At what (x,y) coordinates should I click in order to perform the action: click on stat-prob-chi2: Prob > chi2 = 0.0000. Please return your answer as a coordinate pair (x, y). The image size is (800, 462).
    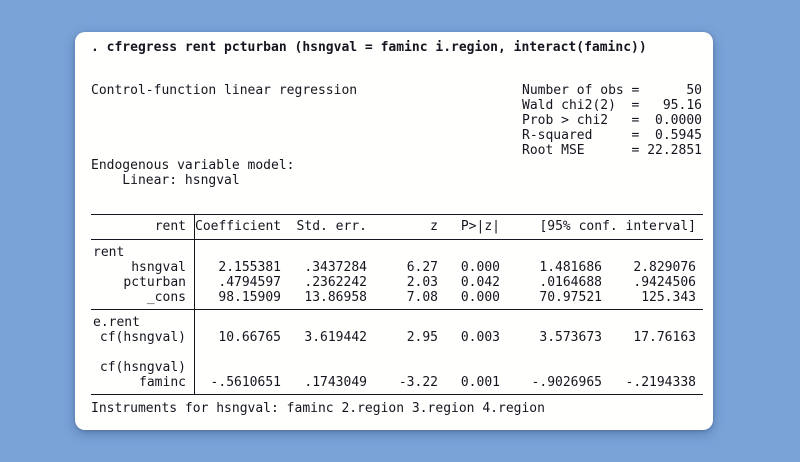
    Looking at the image, I should click on (612, 120).